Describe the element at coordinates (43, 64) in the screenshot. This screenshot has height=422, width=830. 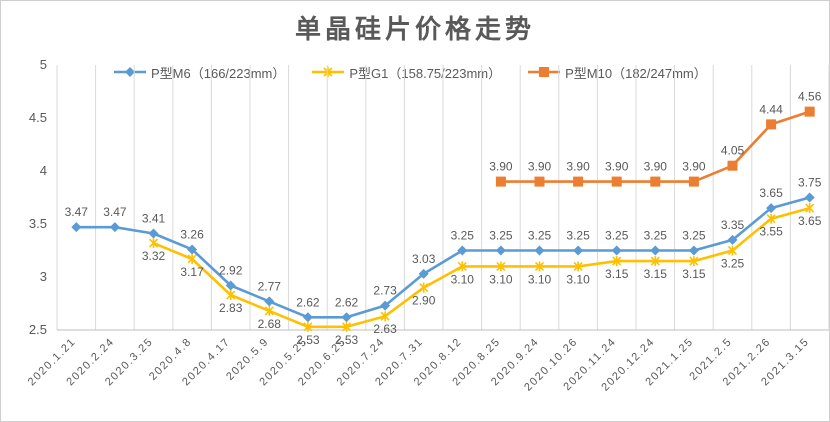
I see `y-tick-label: 5` at that location.